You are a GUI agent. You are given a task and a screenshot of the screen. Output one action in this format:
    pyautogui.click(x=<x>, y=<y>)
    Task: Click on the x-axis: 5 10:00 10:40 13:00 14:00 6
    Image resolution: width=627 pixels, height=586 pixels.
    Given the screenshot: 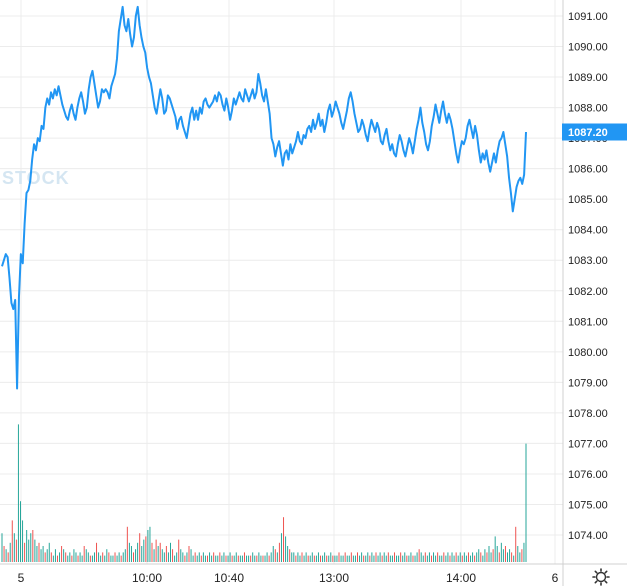 What is the action you would take?
    pyautogui.click(x=313, y=574)
    